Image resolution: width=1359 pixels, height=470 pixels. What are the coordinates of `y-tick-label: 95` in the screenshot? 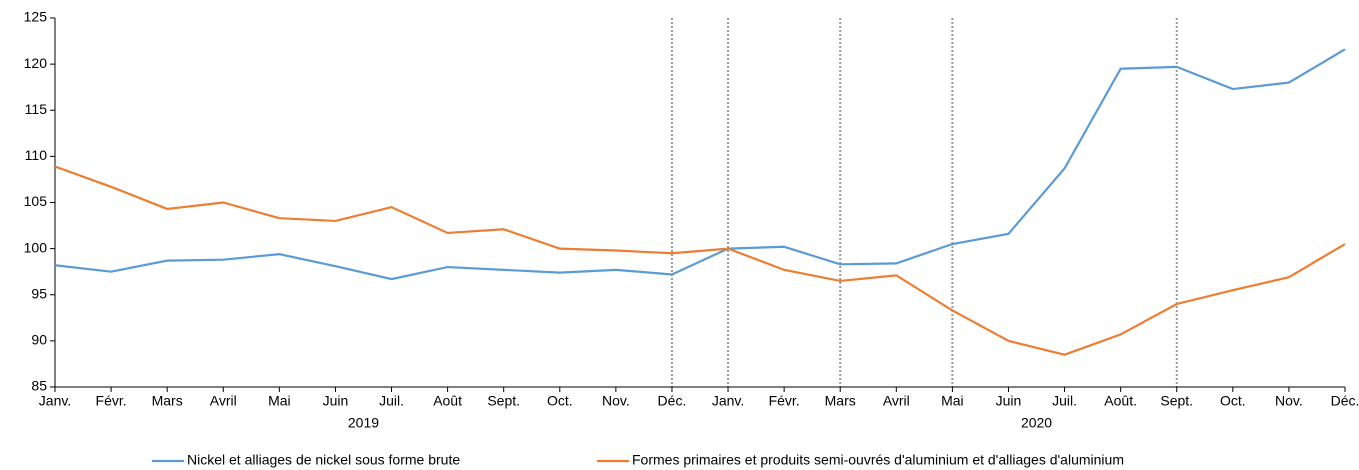 It's located at (39, 293).